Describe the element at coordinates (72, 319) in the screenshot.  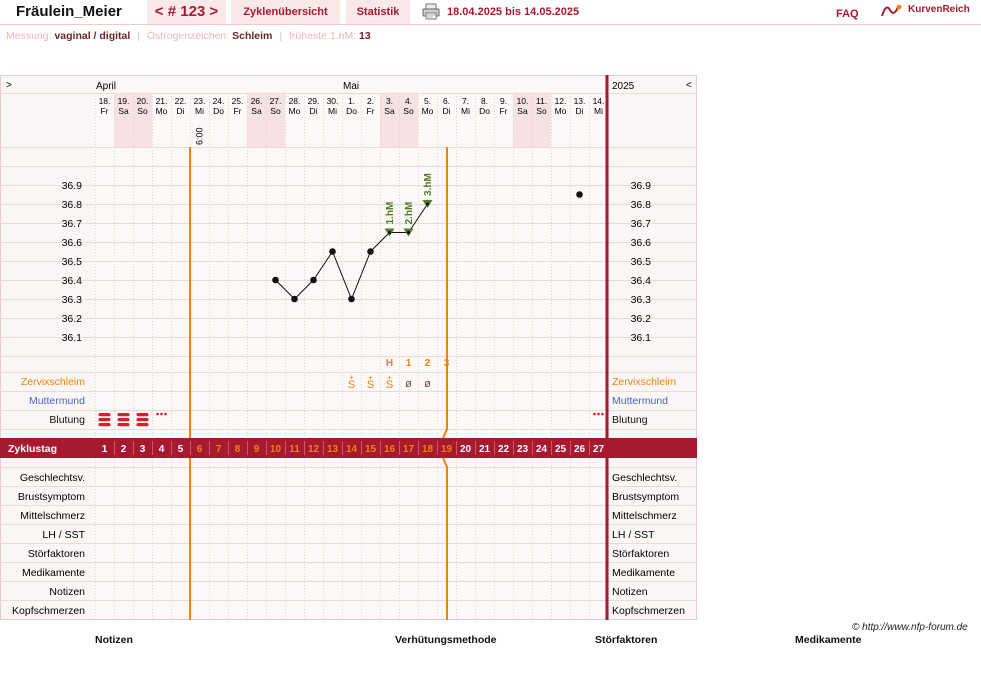
I see `temp-tick-left: 36.2` at that location.